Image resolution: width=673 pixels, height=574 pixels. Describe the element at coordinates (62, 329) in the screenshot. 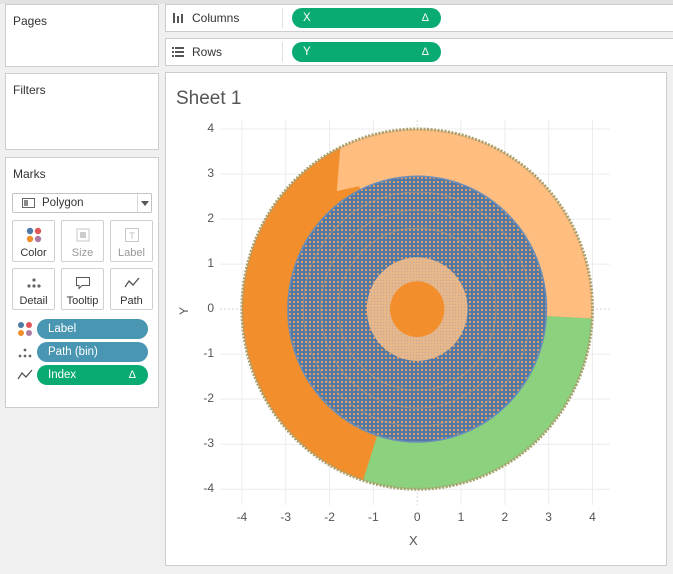

I see `label-pill-text: Label` at that location.